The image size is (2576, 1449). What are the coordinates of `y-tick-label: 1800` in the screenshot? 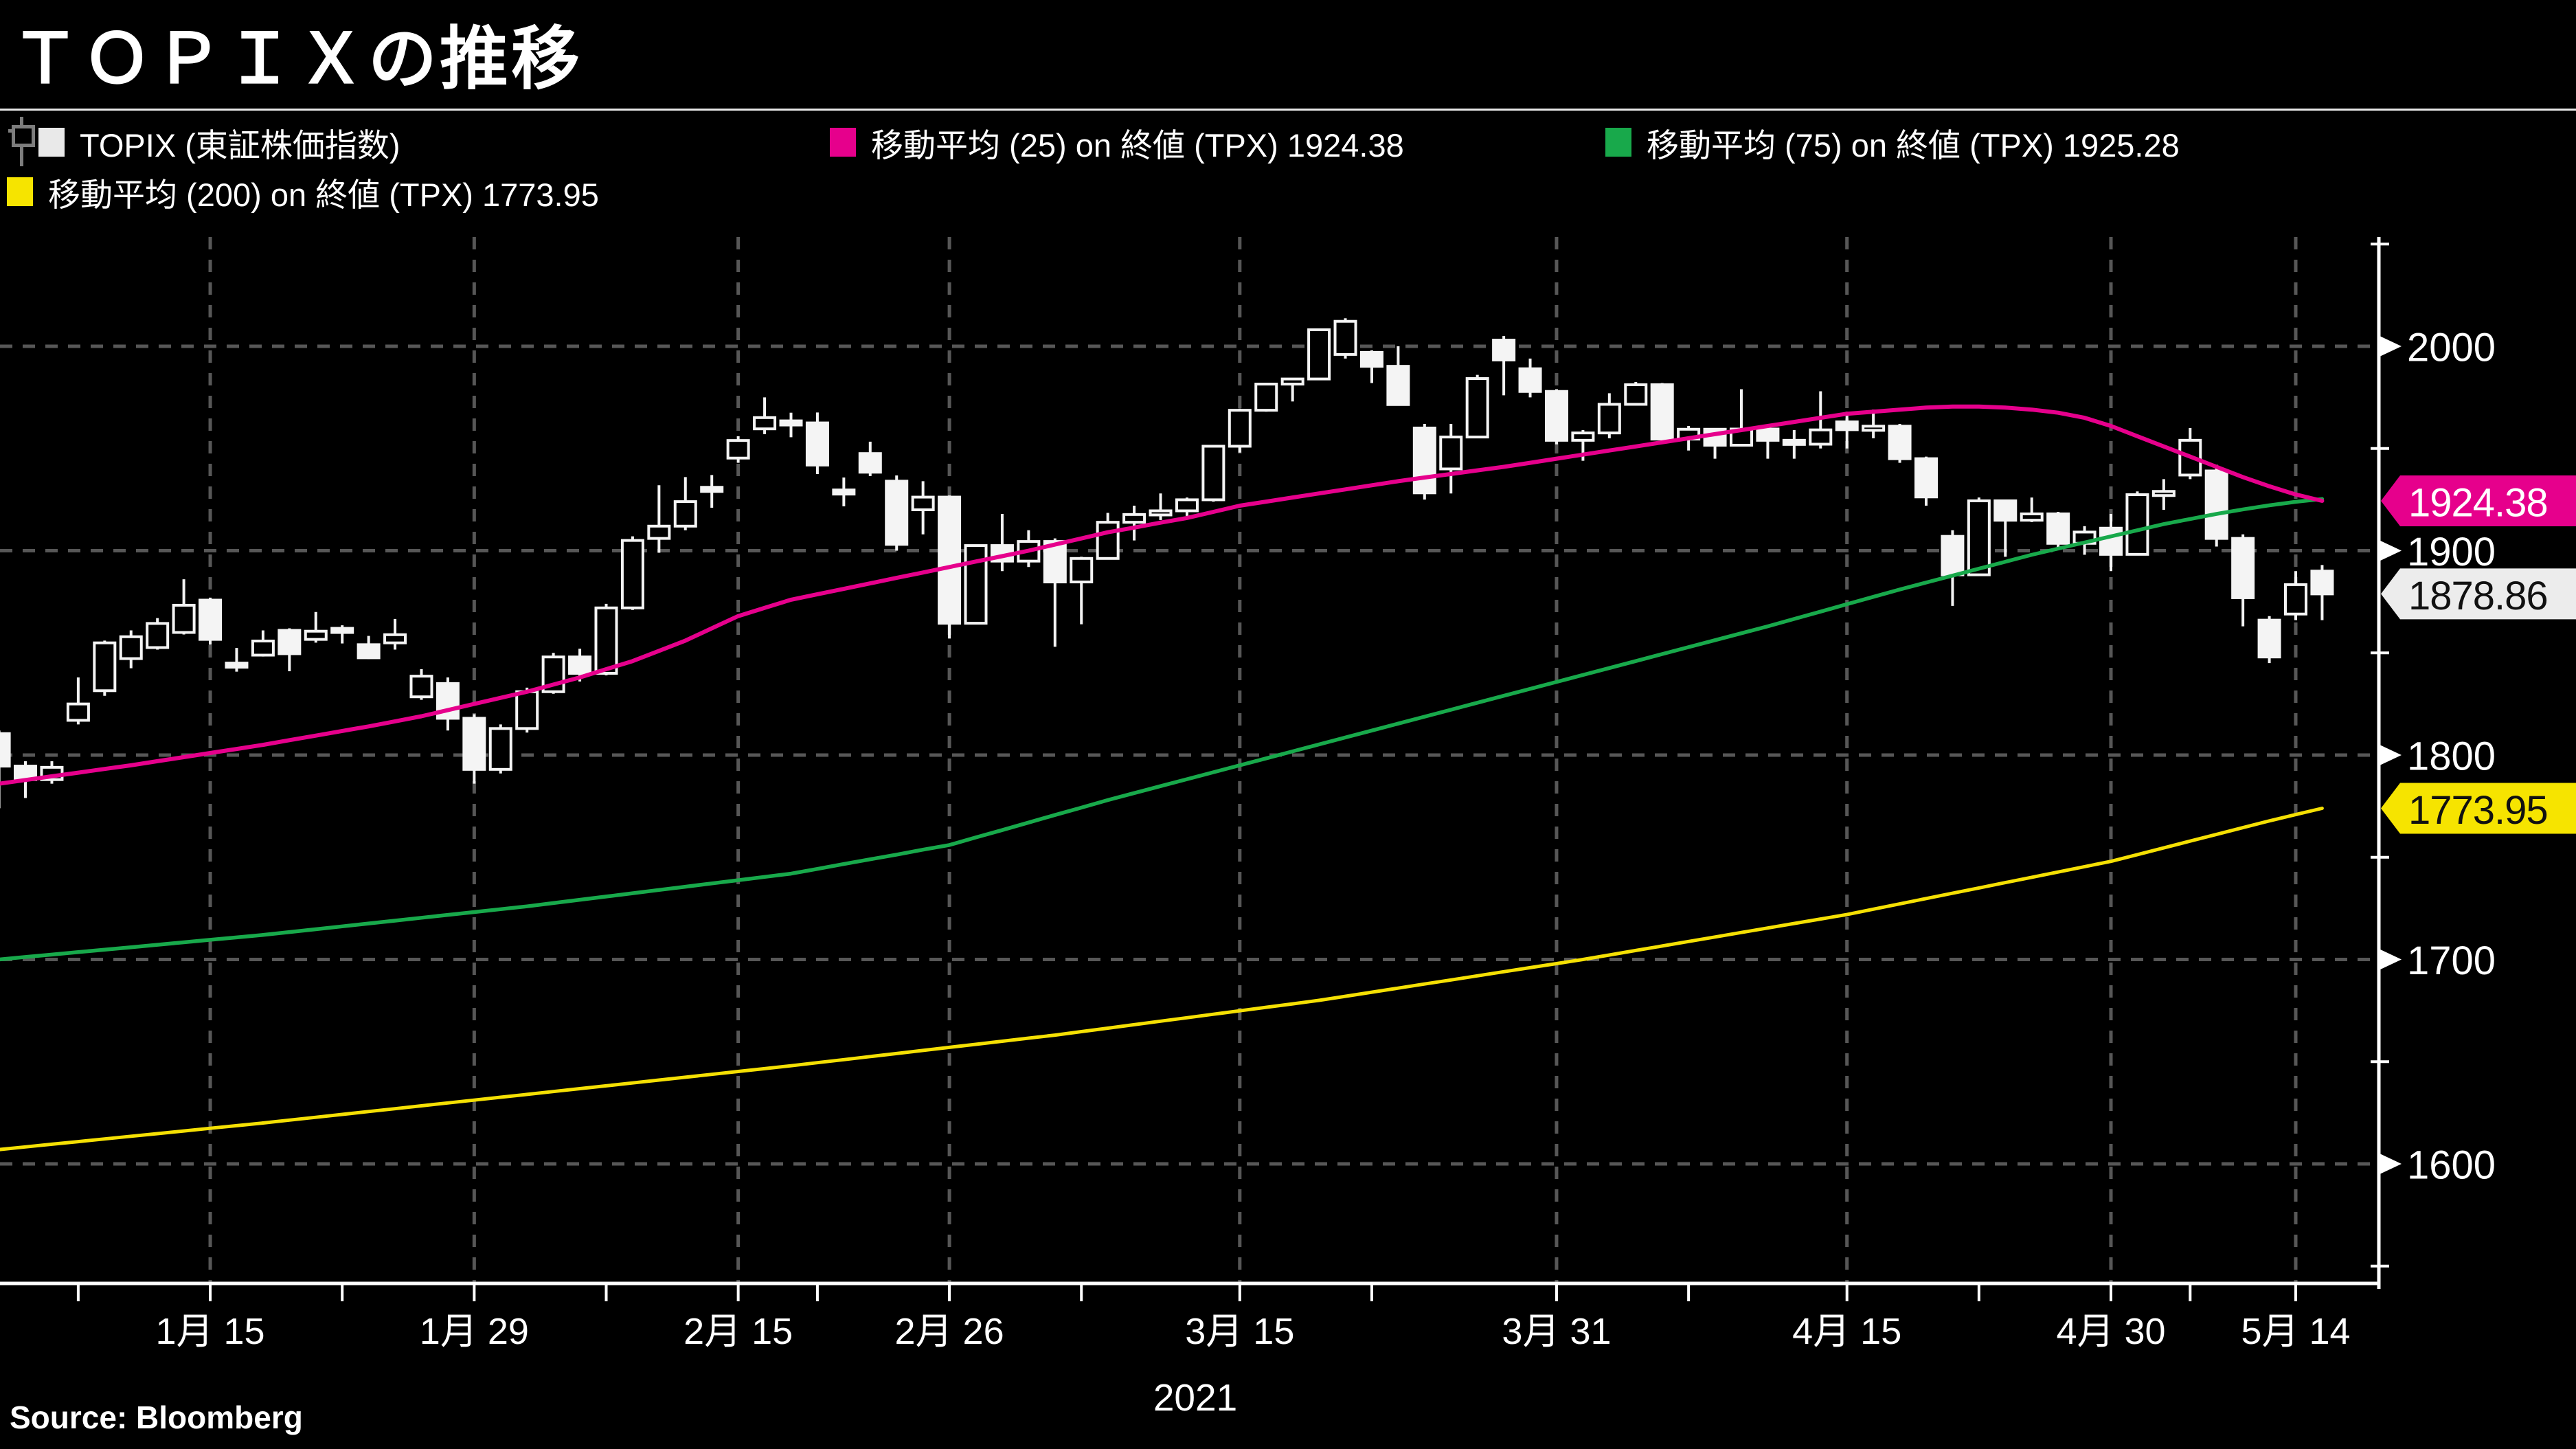 It's located at (2451, 756).